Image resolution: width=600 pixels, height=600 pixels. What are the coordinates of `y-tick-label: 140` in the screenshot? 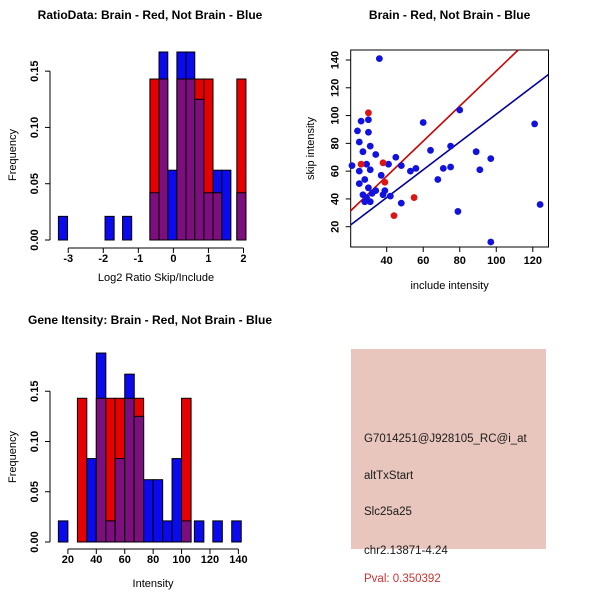 It's located at (336, 60).